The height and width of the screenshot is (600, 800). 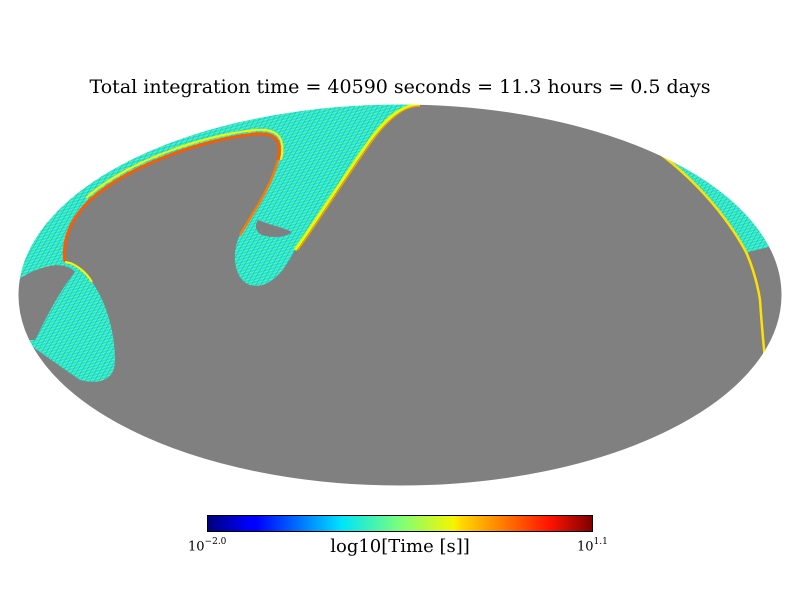 What do you see at coordinates (207, 546) in the screenshot?
I see `colorbar-min-tick: 10−2.0` at bounding box center [207, 546].